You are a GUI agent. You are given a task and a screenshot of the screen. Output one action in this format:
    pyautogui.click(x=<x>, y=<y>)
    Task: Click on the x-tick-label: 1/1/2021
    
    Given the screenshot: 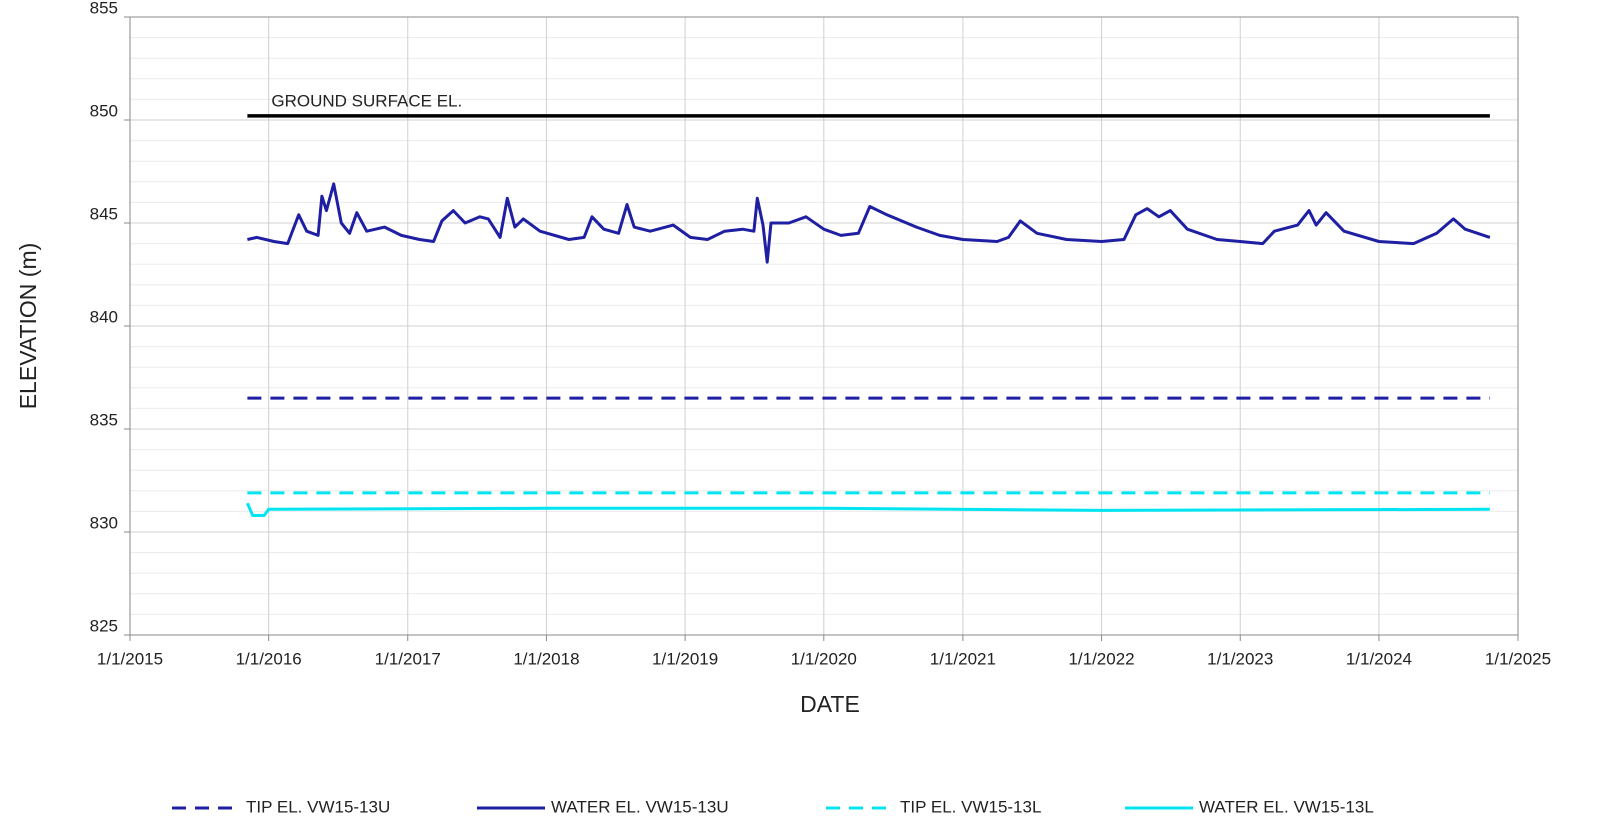 What is the action you would take?
    pyautogui.click(x=963, y=658)
    